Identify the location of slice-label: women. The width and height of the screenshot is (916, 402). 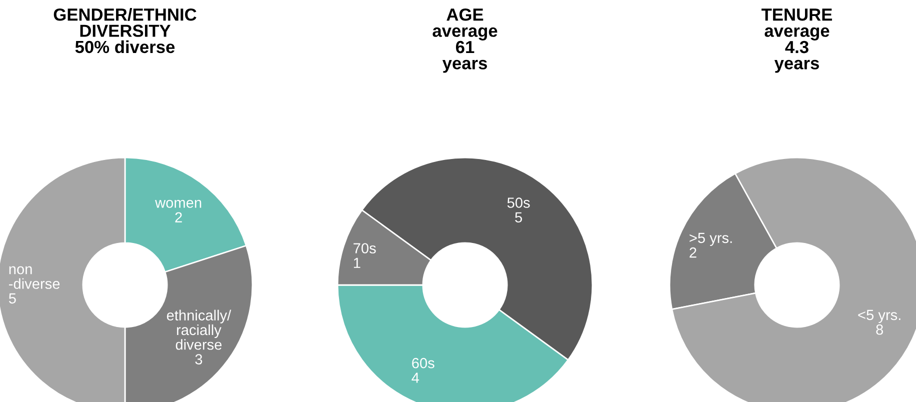
(178, 204).